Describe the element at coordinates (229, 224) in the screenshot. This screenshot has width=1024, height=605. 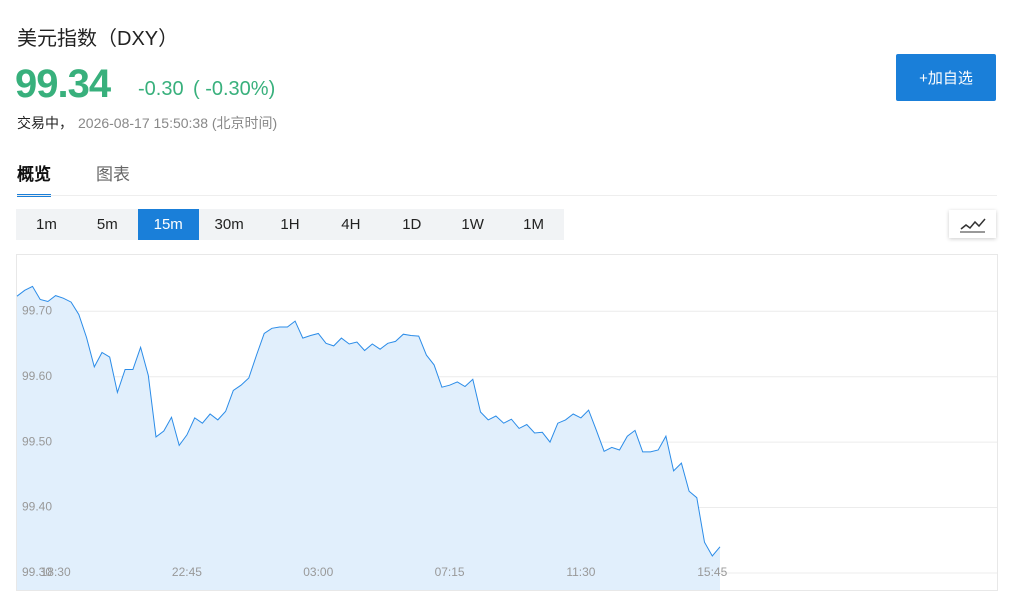
I see `interval-button: 30m` at that location.